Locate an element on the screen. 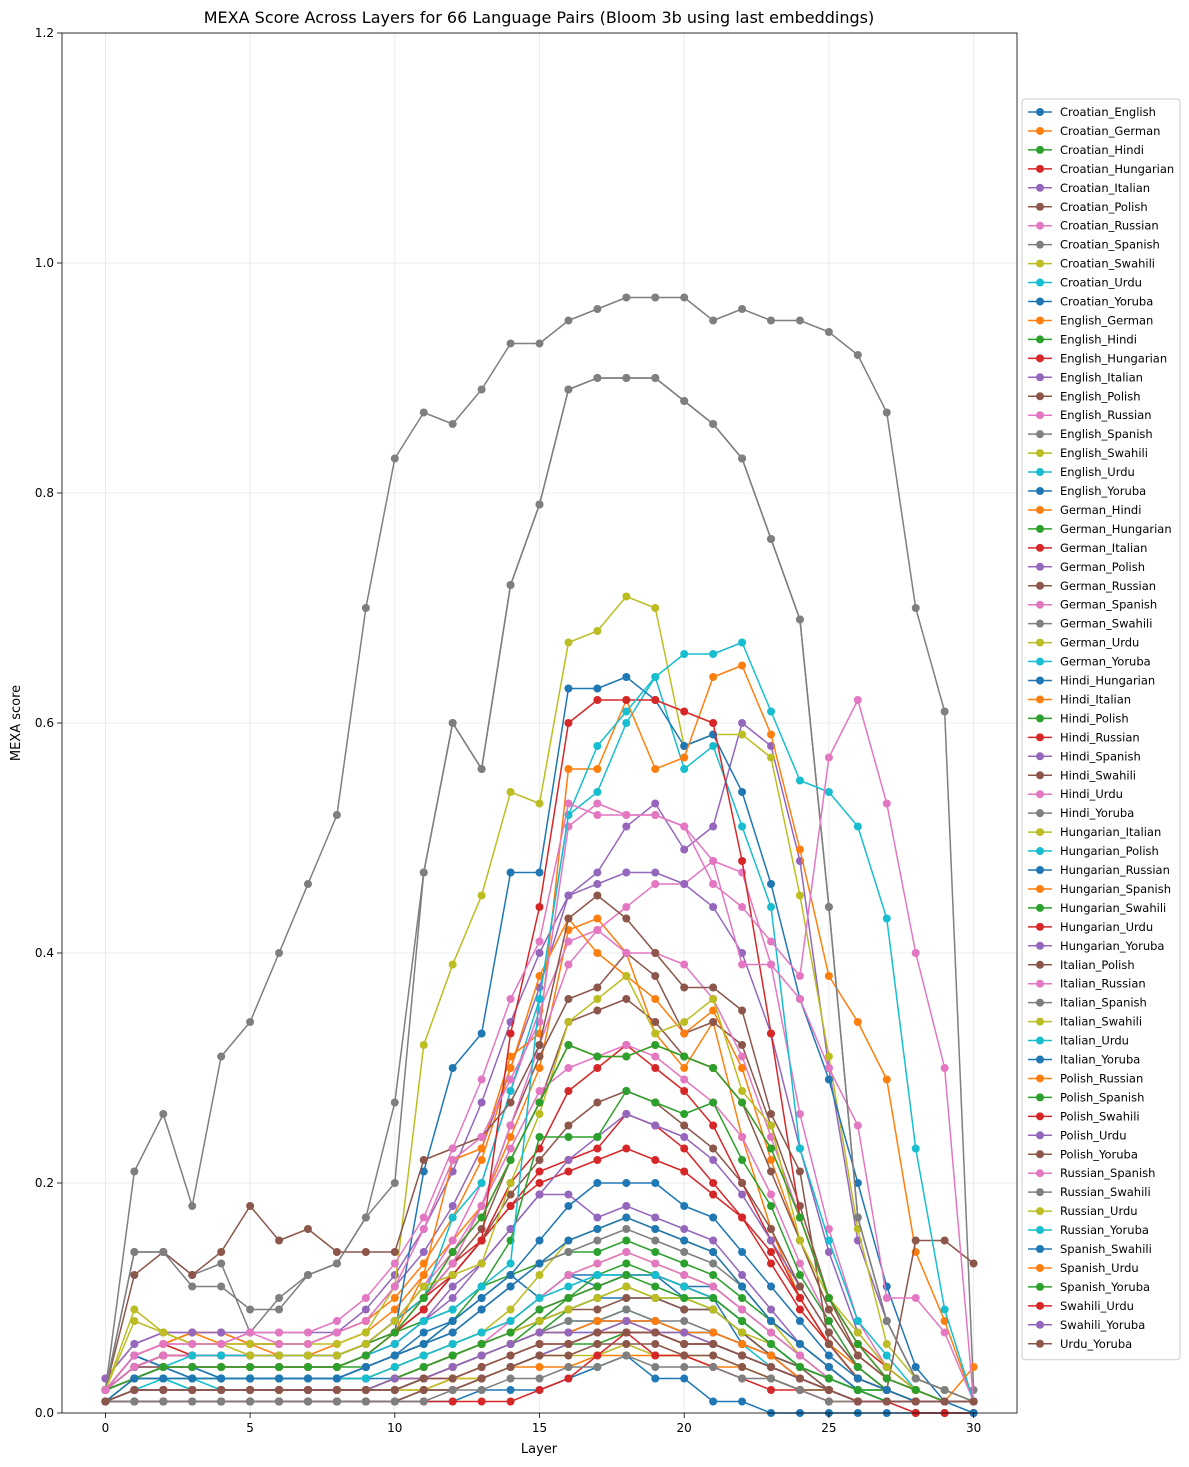  legend-item: German_Italian is located at coordinates (1087, 548).